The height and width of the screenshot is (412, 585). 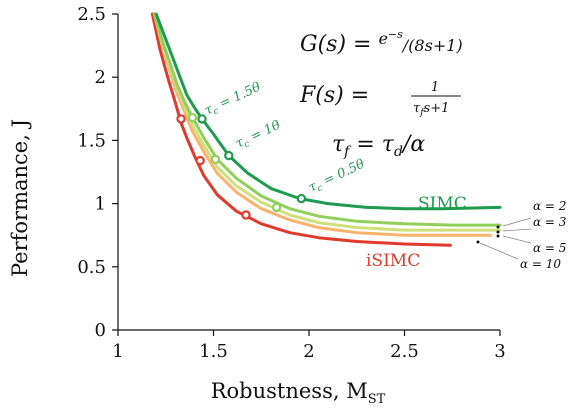 I want to click on equation-tauf-rhs-sub: d, so click(x=398, y=152).